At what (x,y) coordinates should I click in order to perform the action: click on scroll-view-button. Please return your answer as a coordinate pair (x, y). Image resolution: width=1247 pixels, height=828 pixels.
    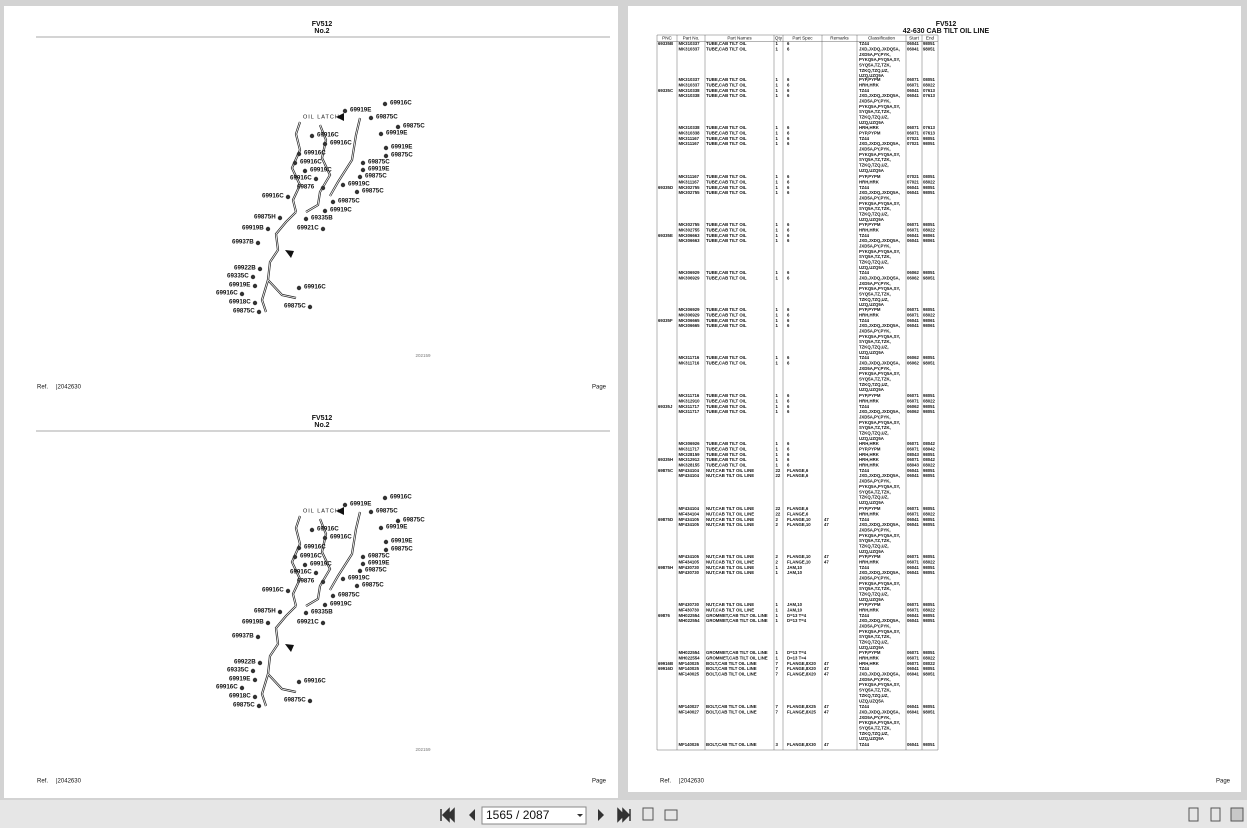
    Looking at the image, I should click on (1215, 814).